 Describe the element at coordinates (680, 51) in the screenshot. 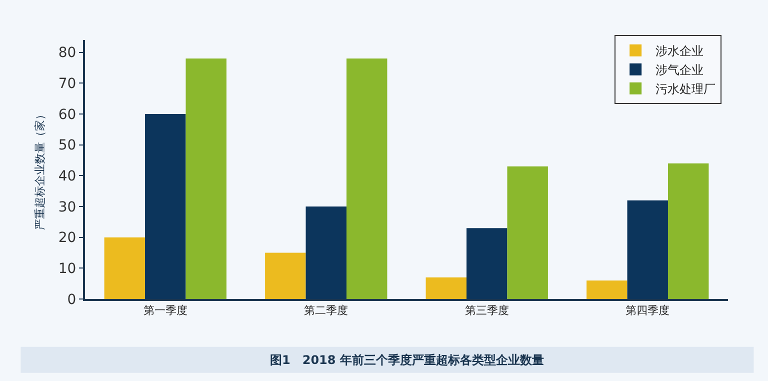

I see `legend-label: 涉水企业` at that location.